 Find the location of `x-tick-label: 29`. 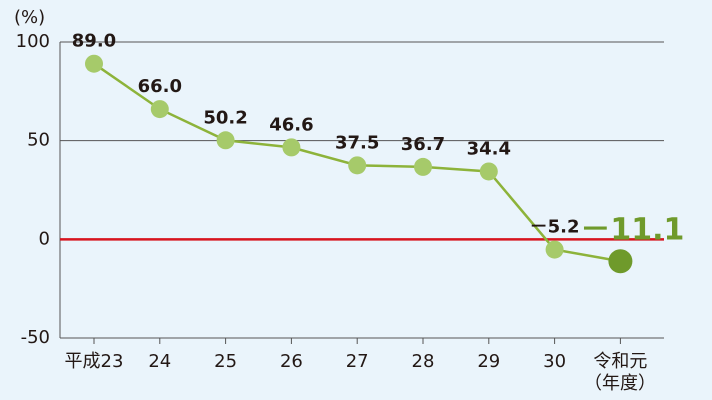

x-tick-label: 29 is located at coordinates (488, 361).